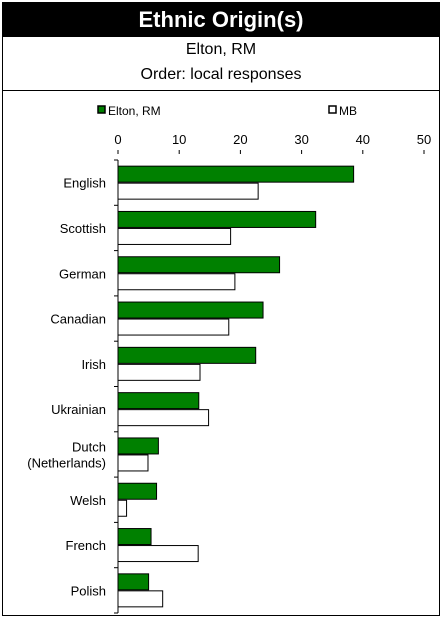  What do you see at coordinates (301, 139) in the screenshot?
I see `x-tick-label: 30` at bounding box center [301, 139].